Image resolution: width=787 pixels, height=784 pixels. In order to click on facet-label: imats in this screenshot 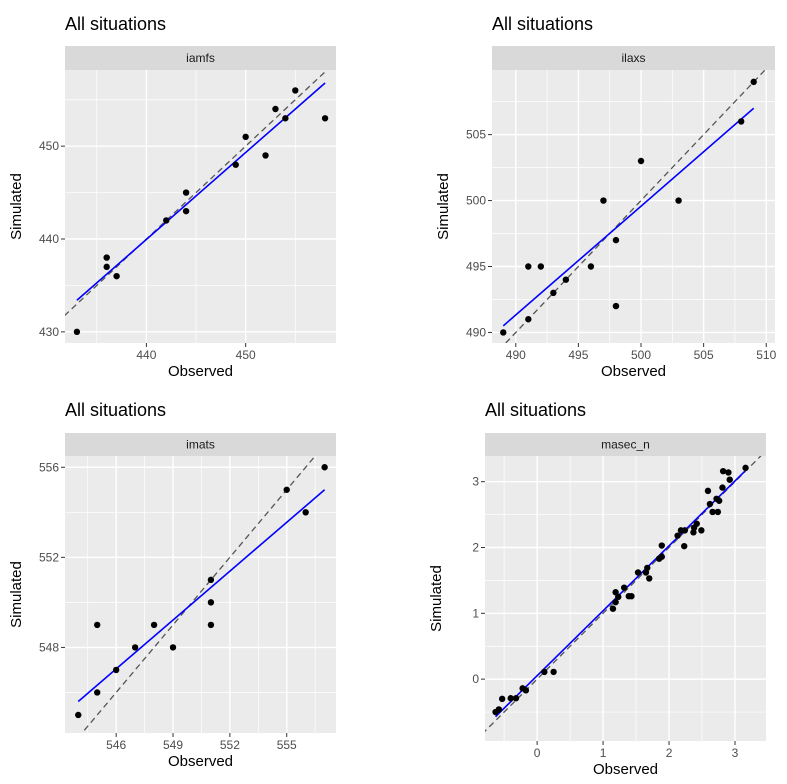, I will do `click(200, 445)`.